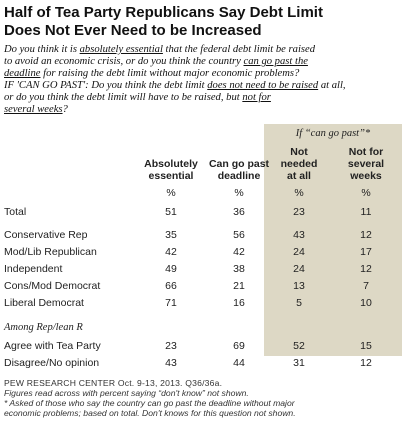 Image resolution: width=405 pixels, height=432 pixels. I want to click on table-cell: 56, so click(239, 235).